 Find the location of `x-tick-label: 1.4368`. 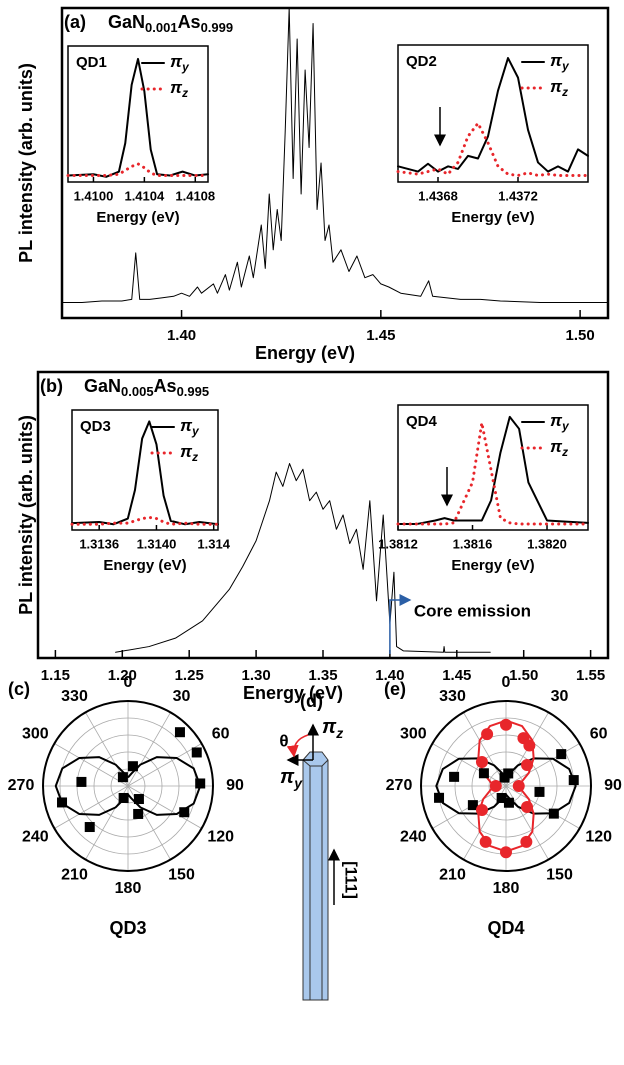

x-tick-label: 1.4368 is located at coordinates (438, 195).